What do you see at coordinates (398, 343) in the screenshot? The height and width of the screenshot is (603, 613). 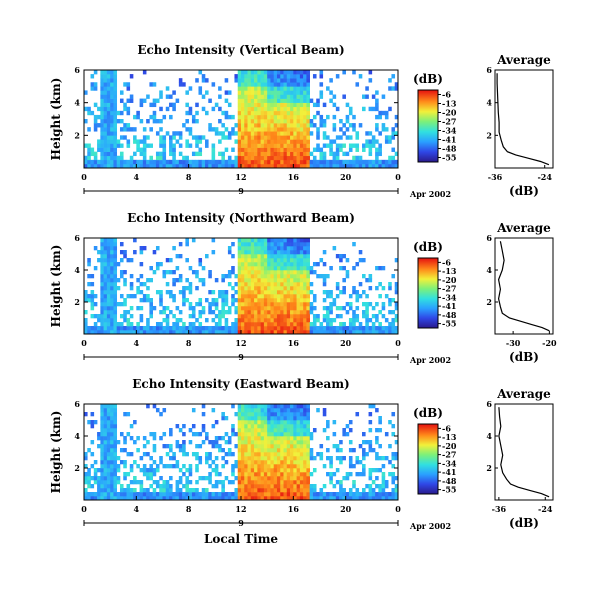 I see `x-tick-label: 0` at bounding box center [398, 343].